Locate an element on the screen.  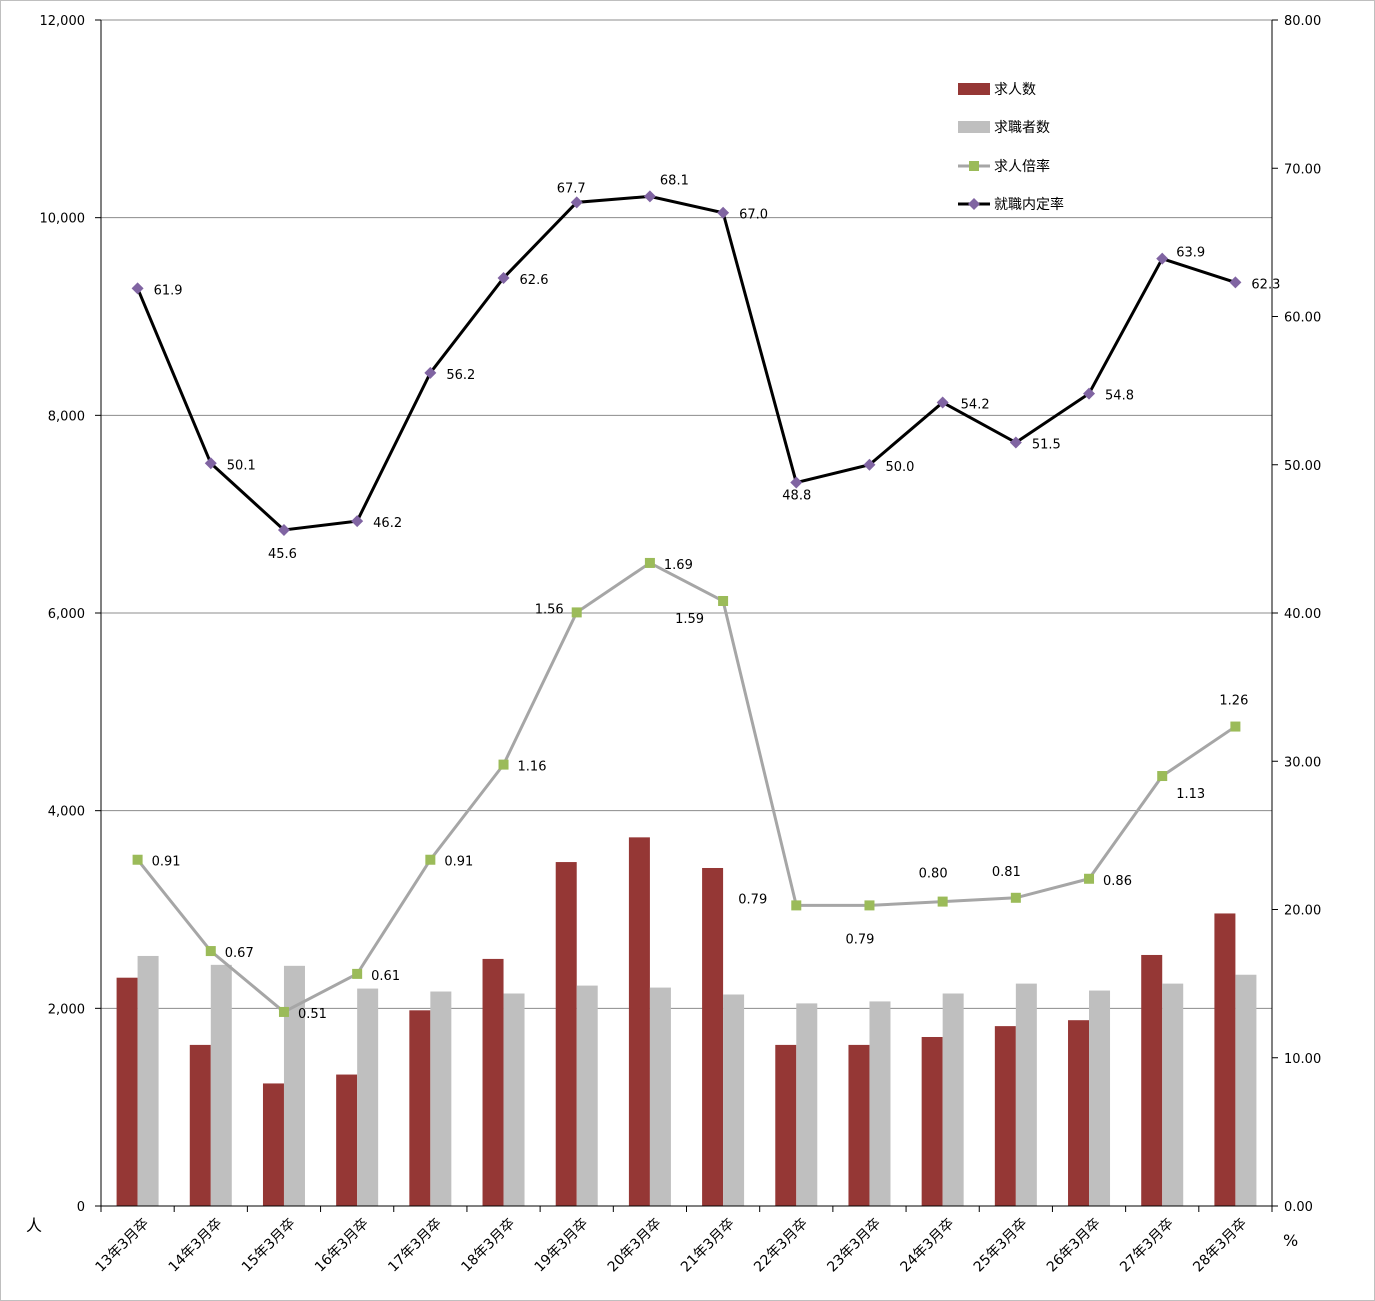
left-tick-label: 4,000 is located at coordinates (66, 812).